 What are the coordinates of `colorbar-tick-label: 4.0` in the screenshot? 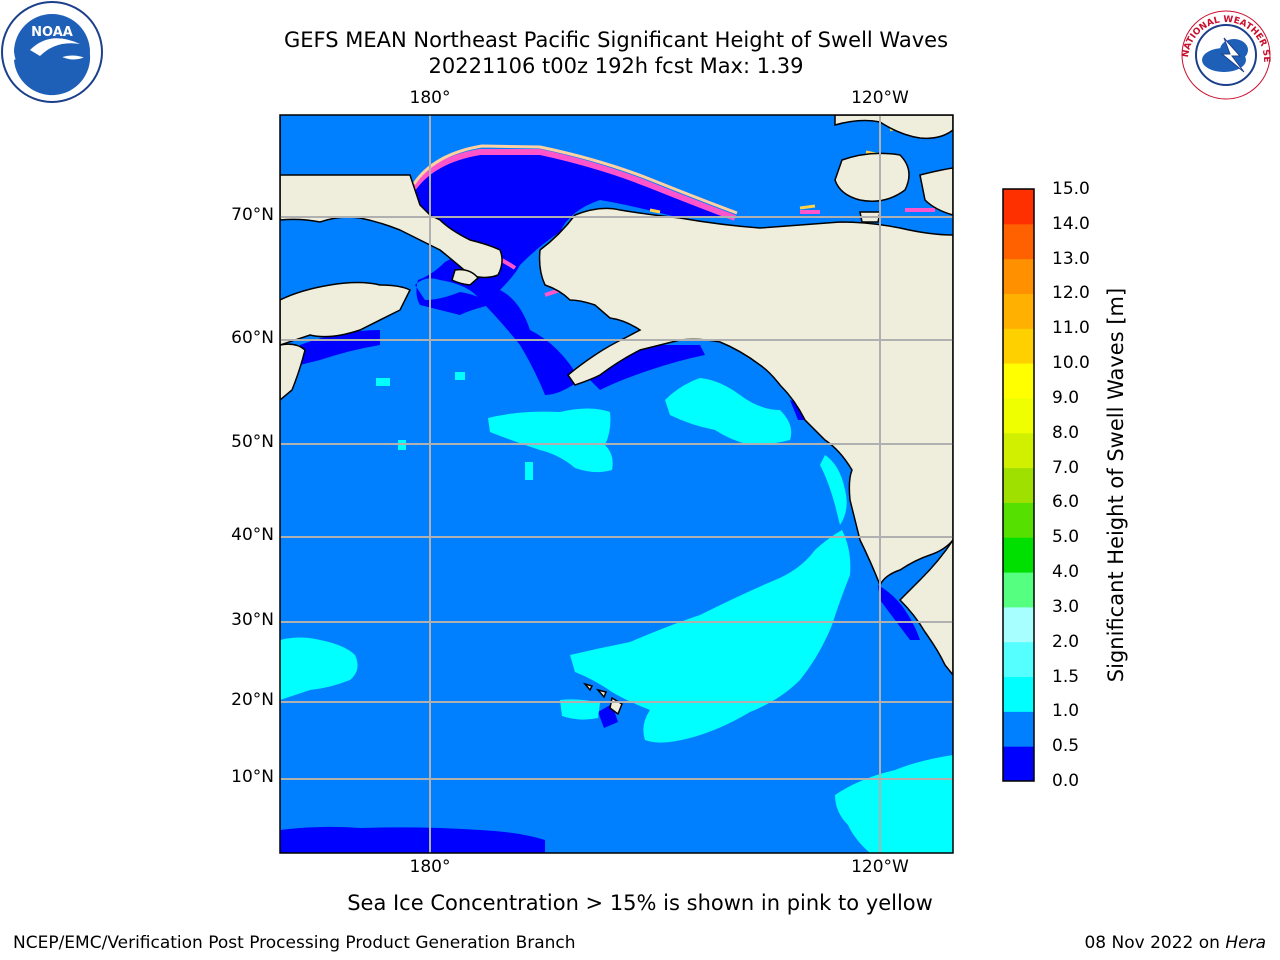 It's located at (1066, 572).